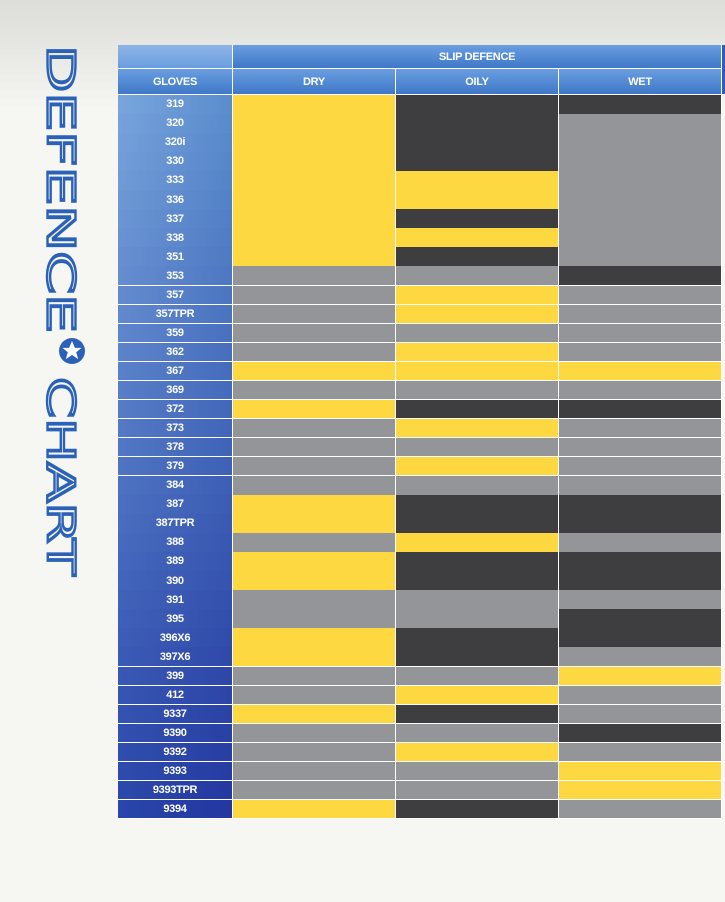 The width and height of the screenshot is (725, 902). I want to click on glove-name: 337, so click(175, 219).